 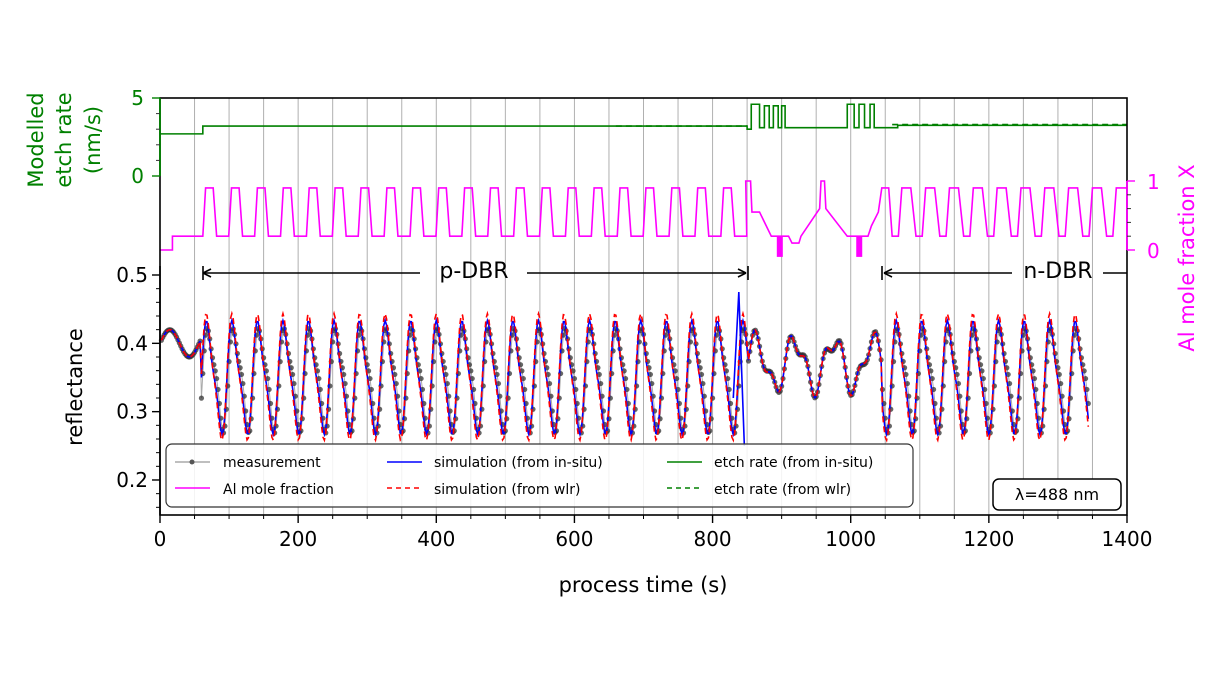 What do you see at coordinates (132, 412) in the screenshot?
I see `reflectance-tick-label: 0.3` at bounding box center [132, 412].